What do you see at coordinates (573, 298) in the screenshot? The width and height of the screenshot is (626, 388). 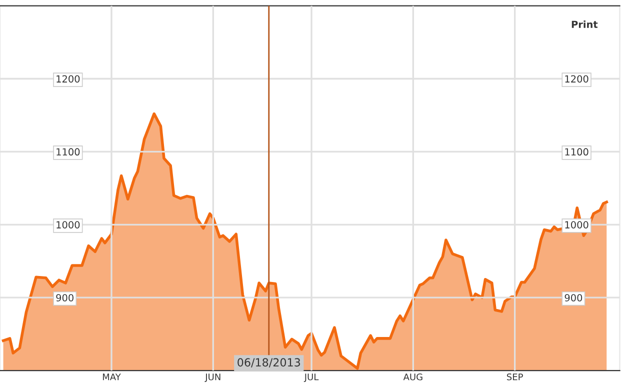 I see `y2-tick-label: 900` at bounding box center [573, 298].